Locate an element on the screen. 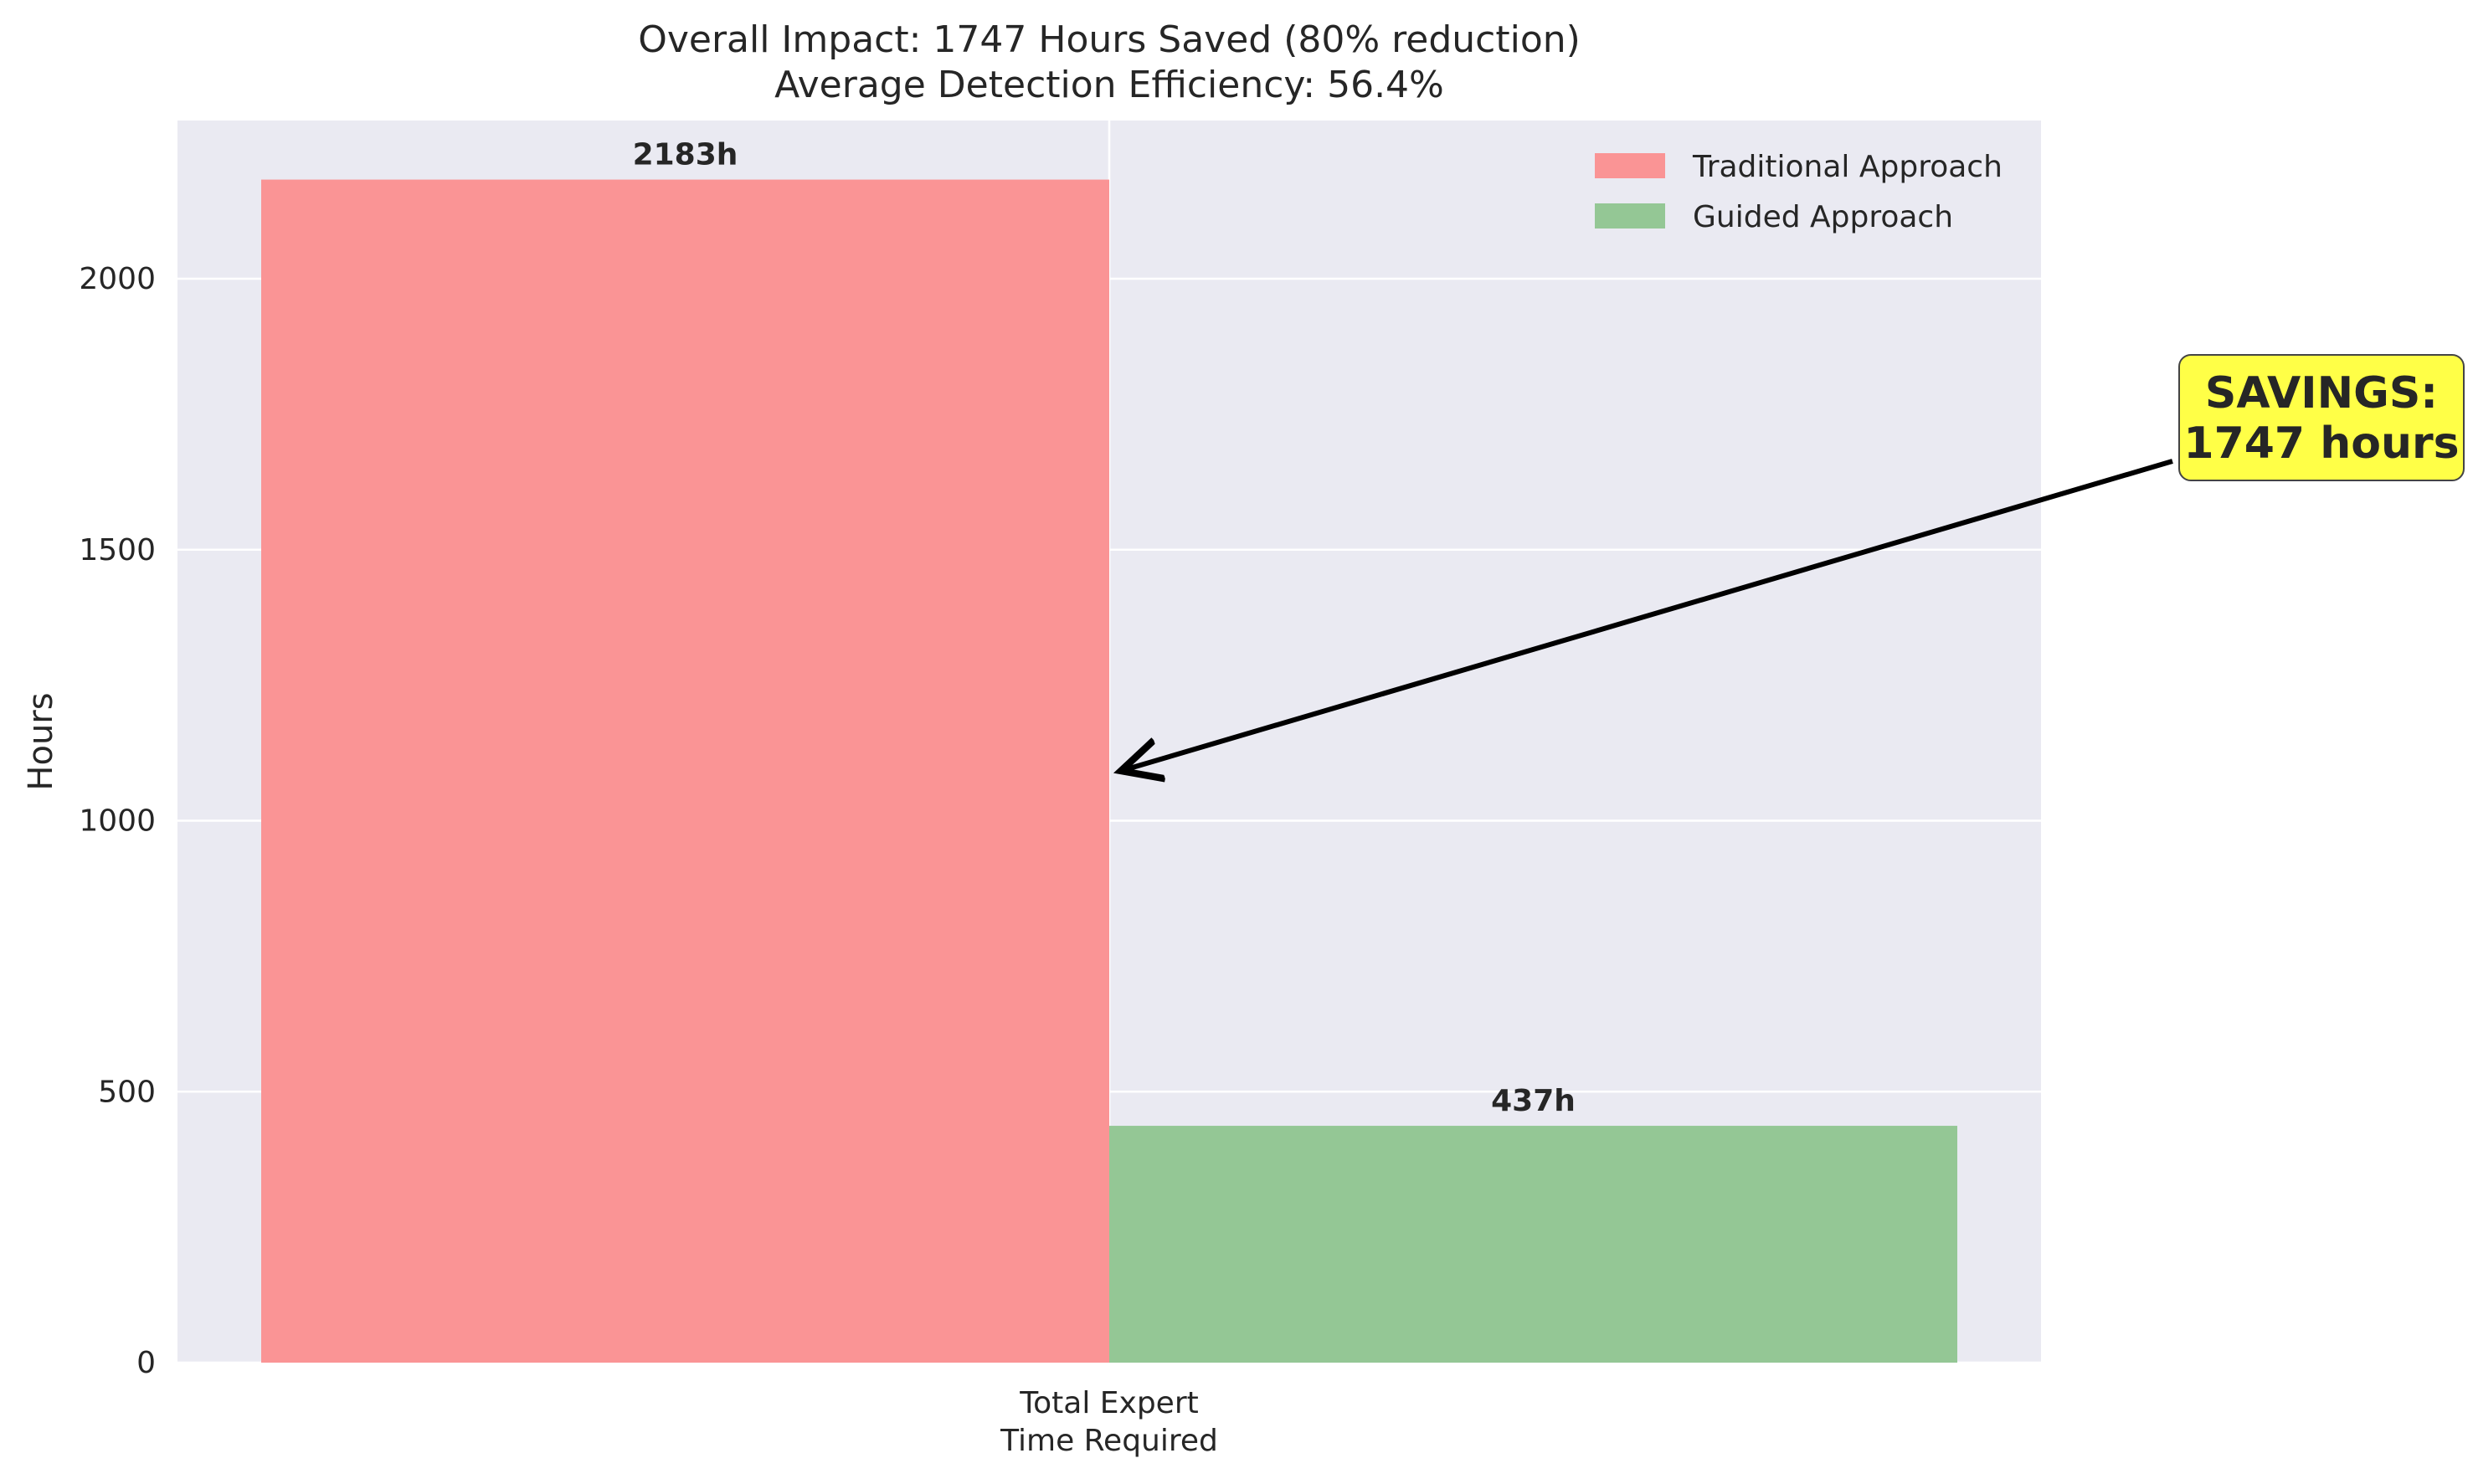 Image resolution: width=2473 pixels, height=1484 pixels. bar-value-label: 437h is located at coordinates (1534, 1101).